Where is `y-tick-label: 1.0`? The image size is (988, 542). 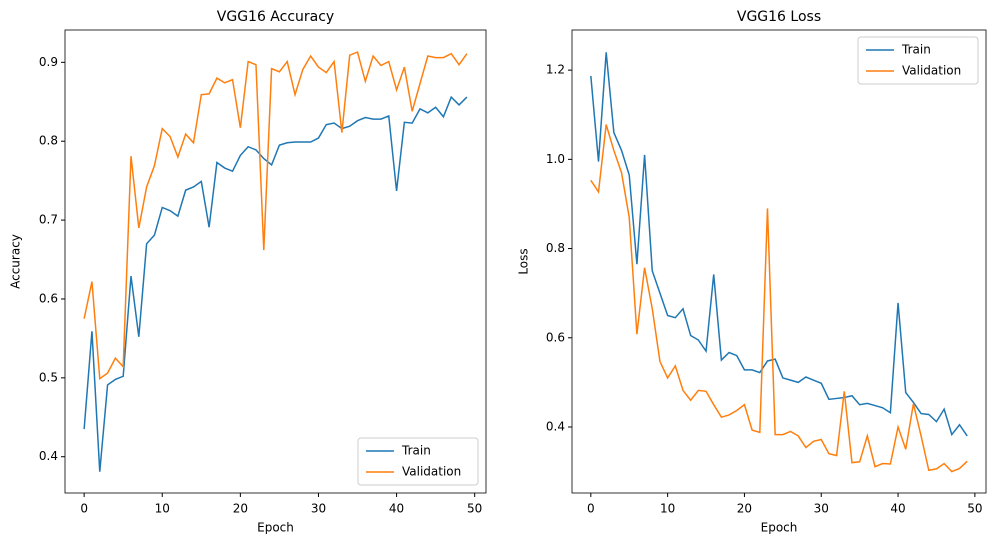
y-tick-label: 1.0 is located at coordinates (555, 159).